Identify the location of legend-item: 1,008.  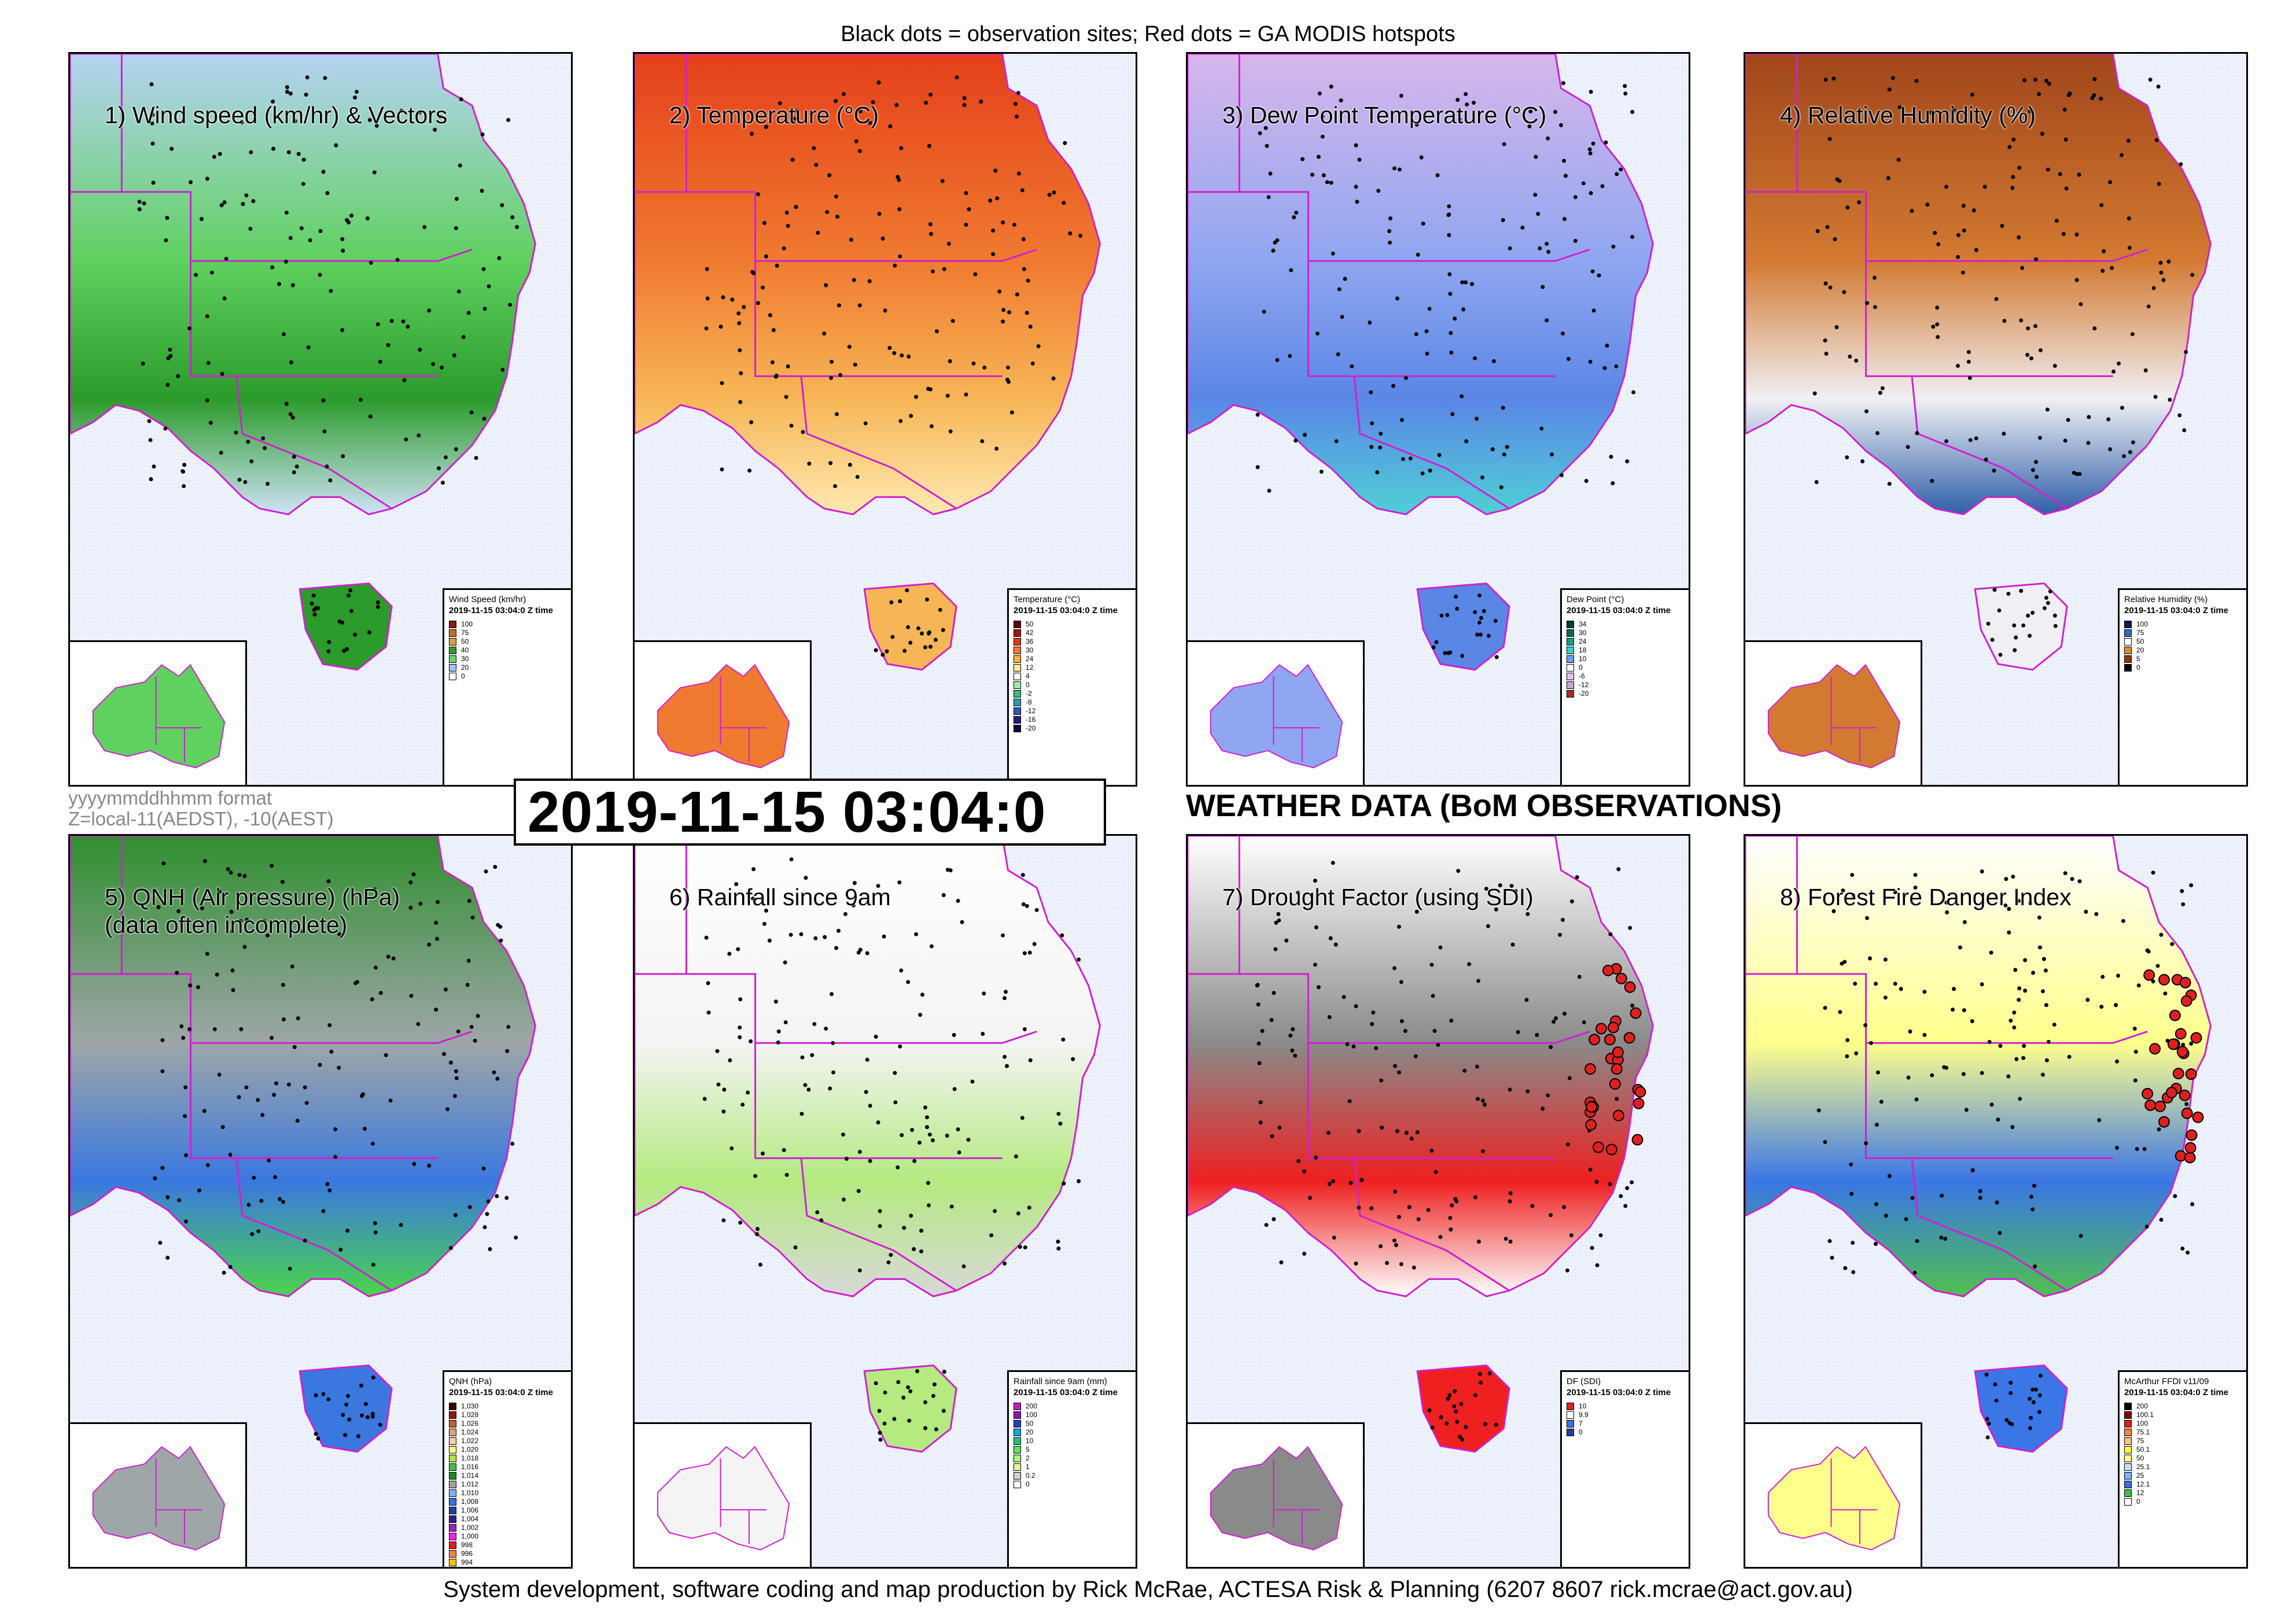
(507, 1501).